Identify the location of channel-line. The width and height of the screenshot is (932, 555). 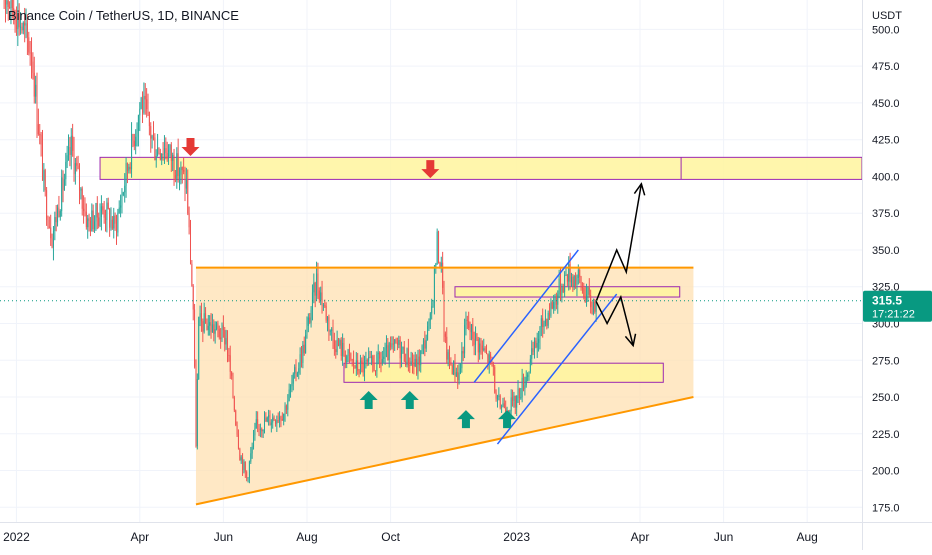
(526, 316).